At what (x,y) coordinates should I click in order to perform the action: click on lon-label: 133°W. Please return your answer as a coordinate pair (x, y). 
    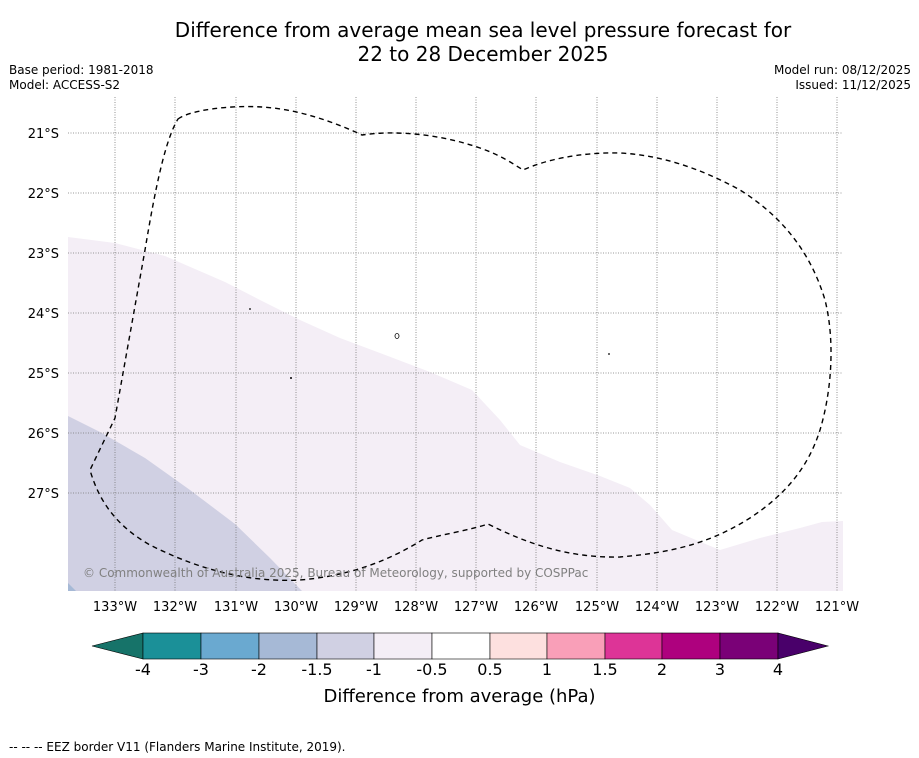
    Looking at the image, I should click on (115, 607).